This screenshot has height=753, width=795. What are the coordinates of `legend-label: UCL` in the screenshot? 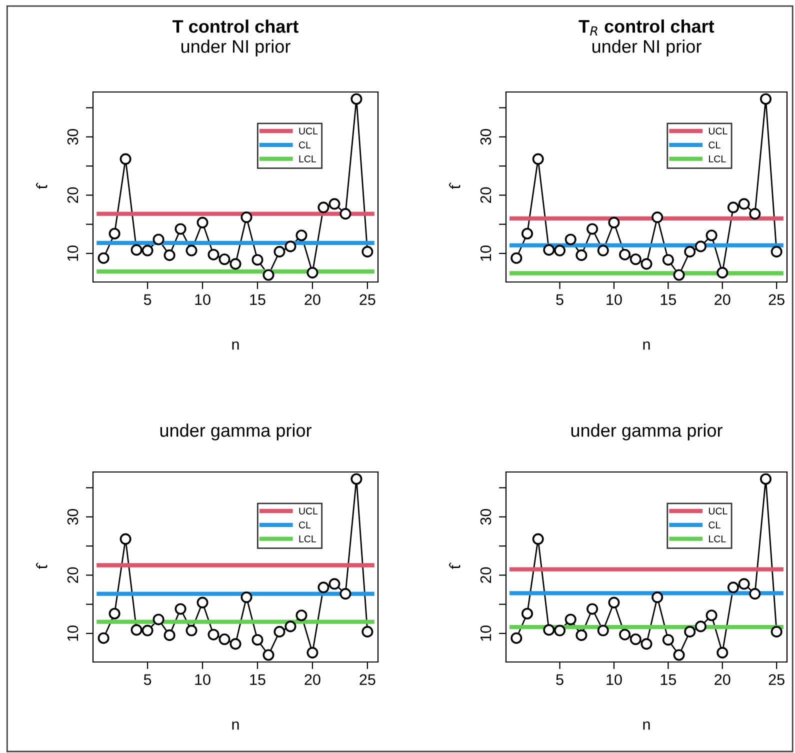 It's located at (308, 131).